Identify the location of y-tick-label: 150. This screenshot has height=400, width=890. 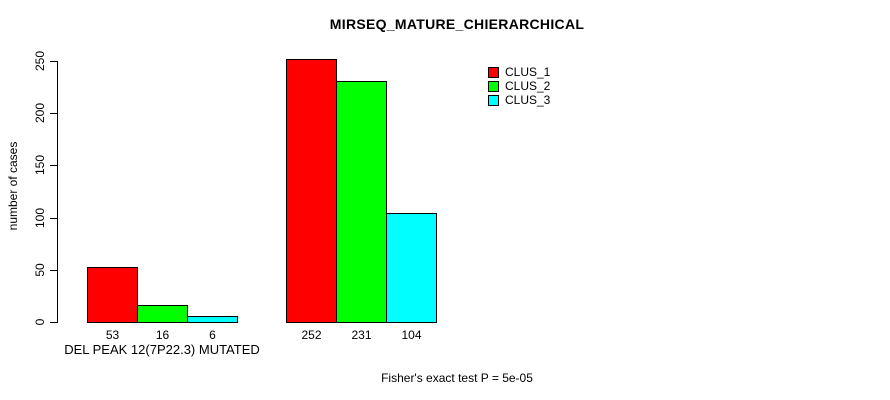
(40, 165).